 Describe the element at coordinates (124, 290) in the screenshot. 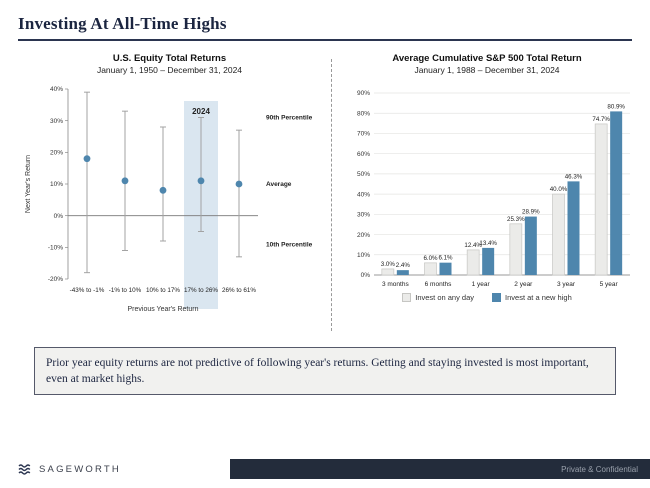

I see `svg-text: -1% to 10%` at that location.